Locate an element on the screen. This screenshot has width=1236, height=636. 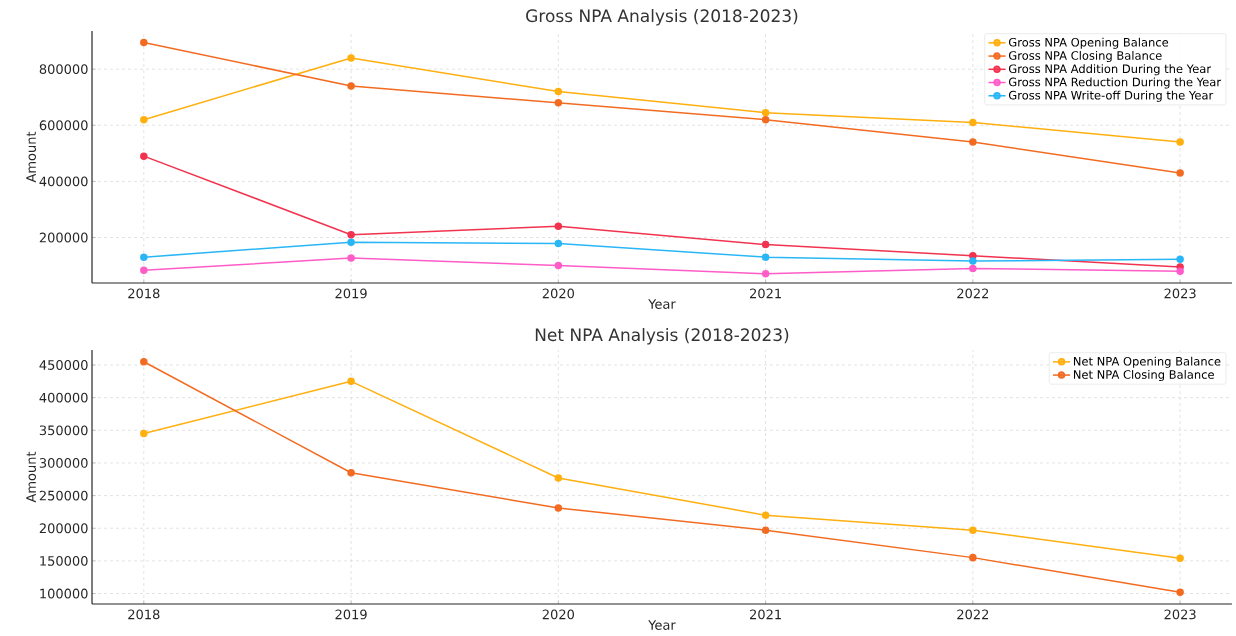
chart-title: Gross NPA Analysis (2018-2023) is located at coordinates (662, 17).